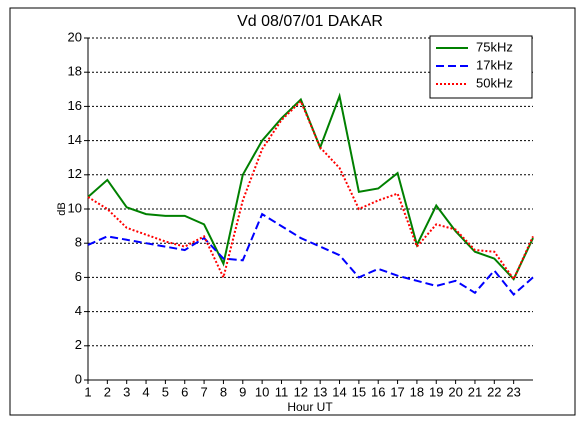  Describe the element at coordinates (320, 391) in the screenshot. I see `x-tick-label: 13` at that location.